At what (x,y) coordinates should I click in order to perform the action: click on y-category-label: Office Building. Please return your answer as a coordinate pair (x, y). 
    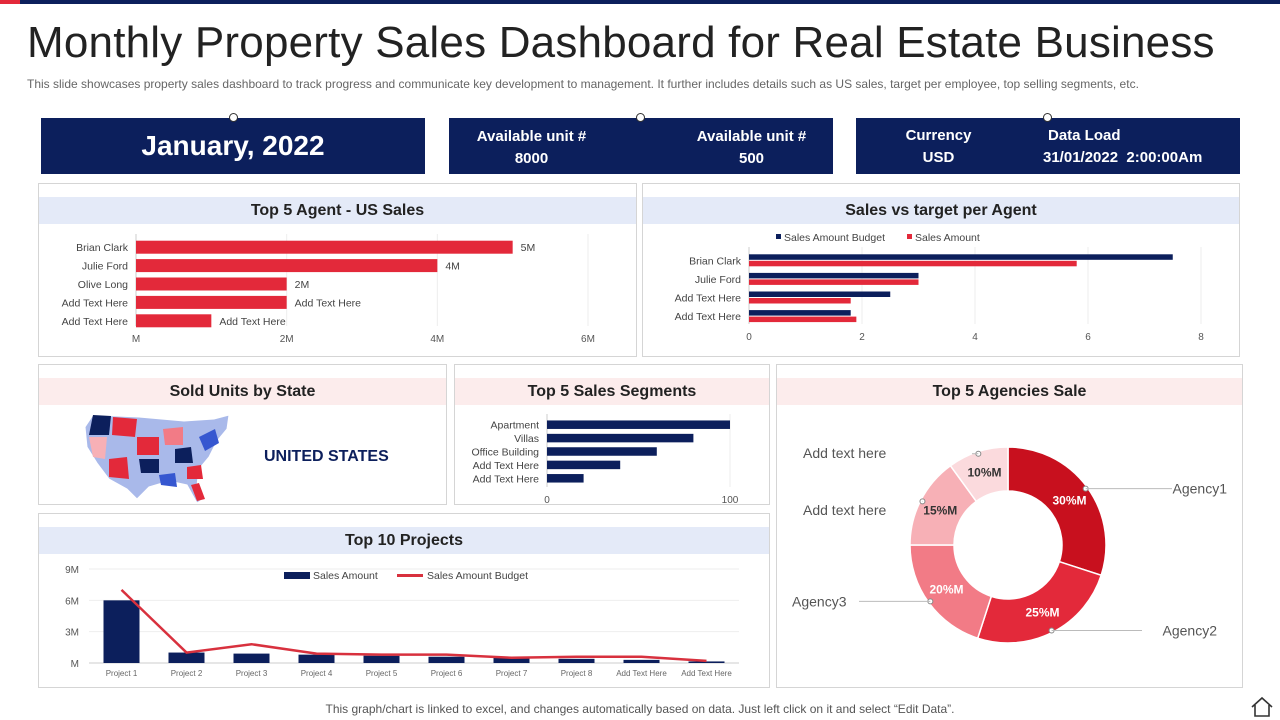
    Looking at the image, I should click on (505, 453).